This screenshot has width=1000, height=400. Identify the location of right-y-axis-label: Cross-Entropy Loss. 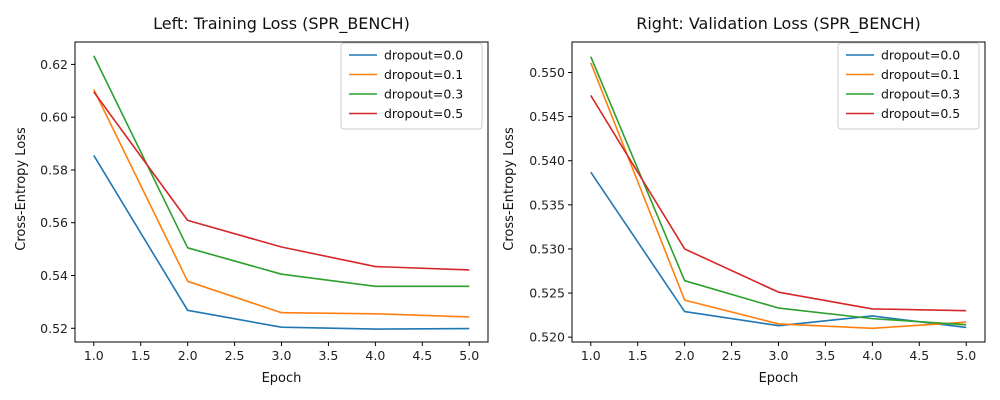
(509, 189).